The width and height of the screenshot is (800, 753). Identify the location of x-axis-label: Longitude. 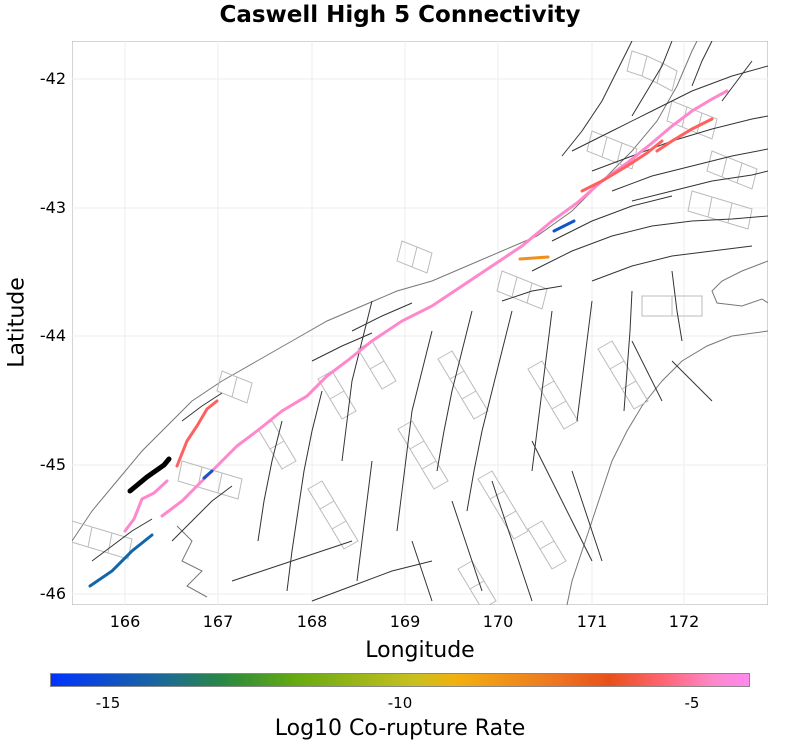
(420, 650).